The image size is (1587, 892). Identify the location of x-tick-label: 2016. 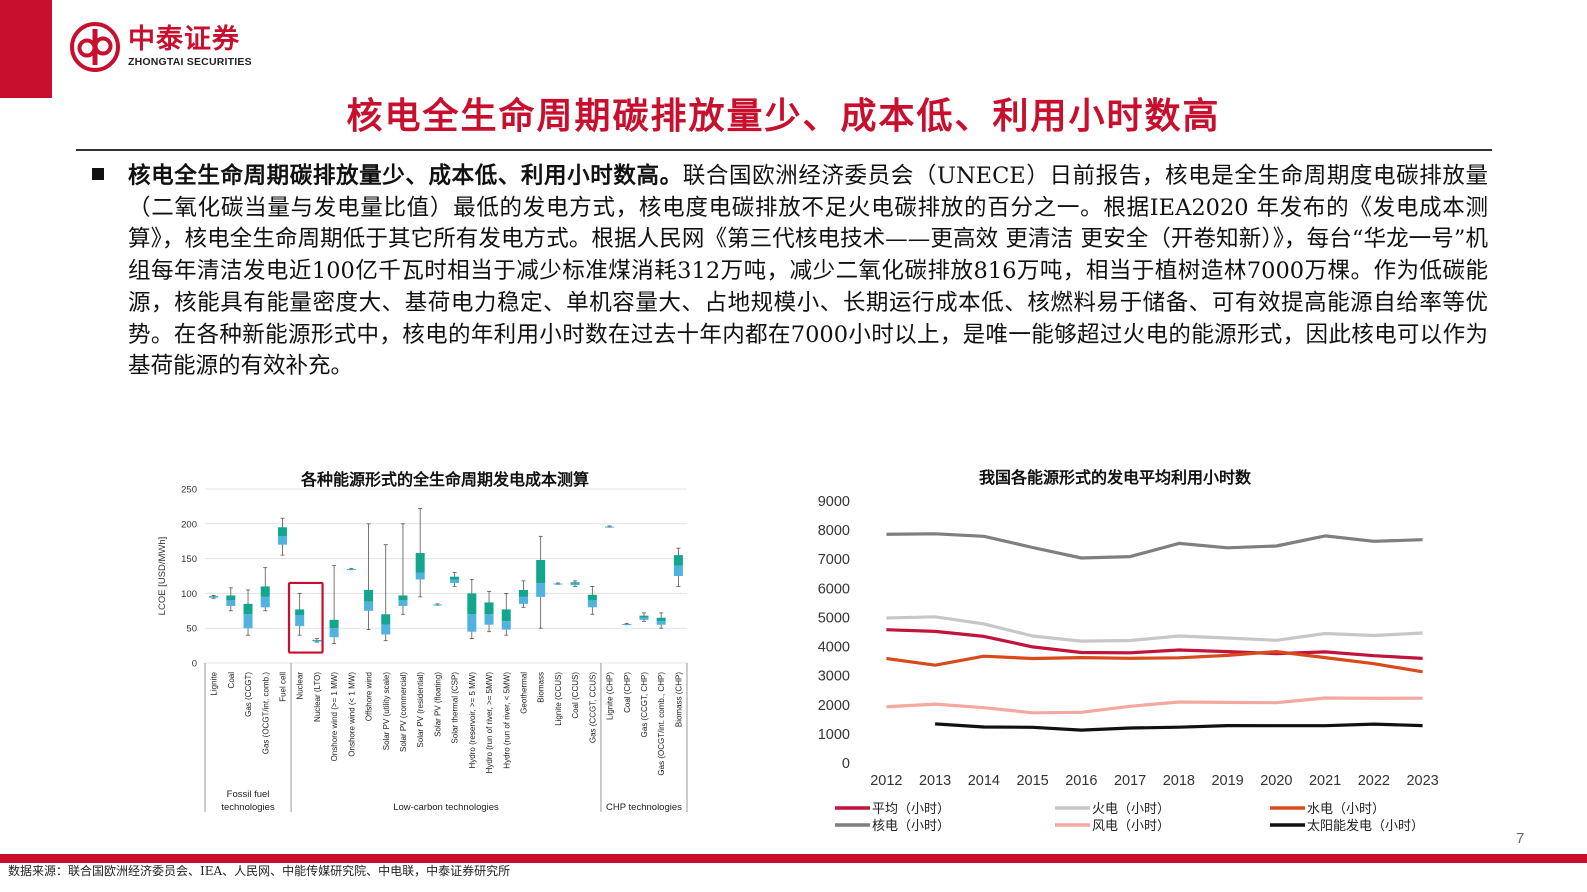
(1081, 781).